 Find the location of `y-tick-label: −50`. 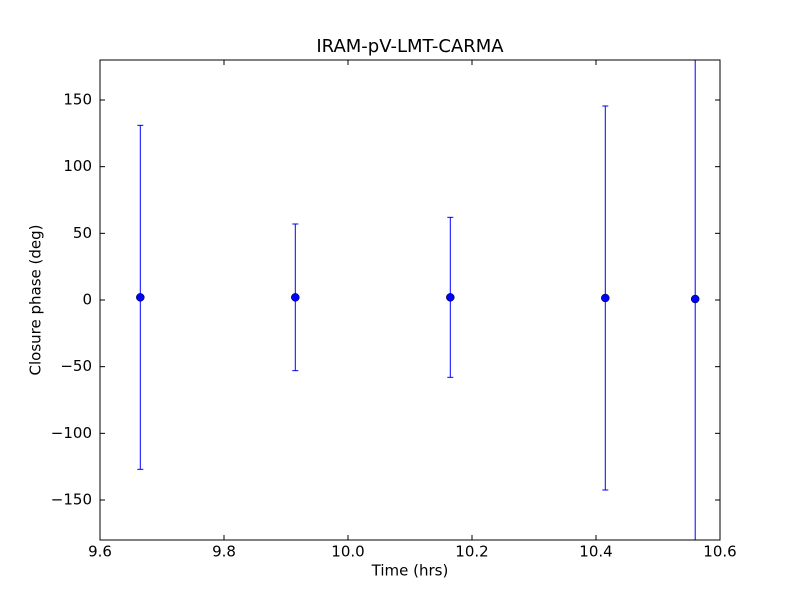

y-tick-label: −50 is located at coordinates (76, 366).